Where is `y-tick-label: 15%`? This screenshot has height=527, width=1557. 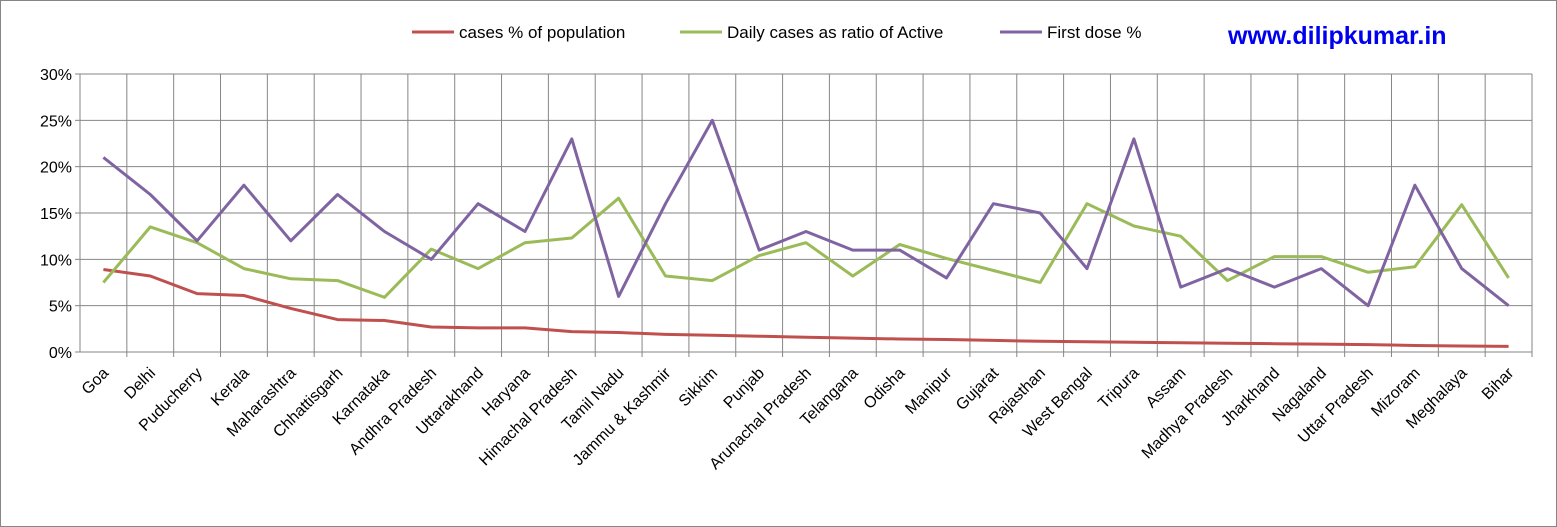
y-tick-label: 15% is located at coordinates (56, 214).